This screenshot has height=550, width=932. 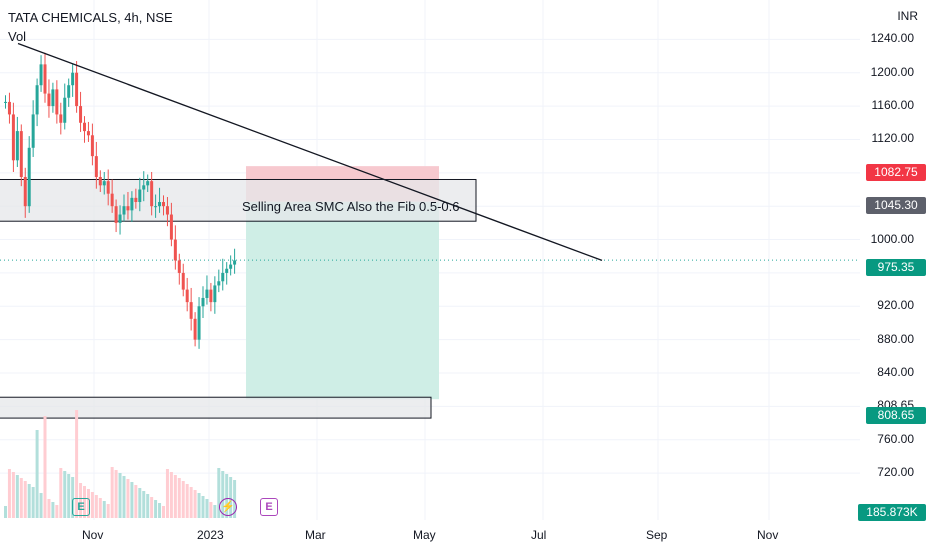 I want to click on x-tick-label: 2023, so click(x=210, y=535).